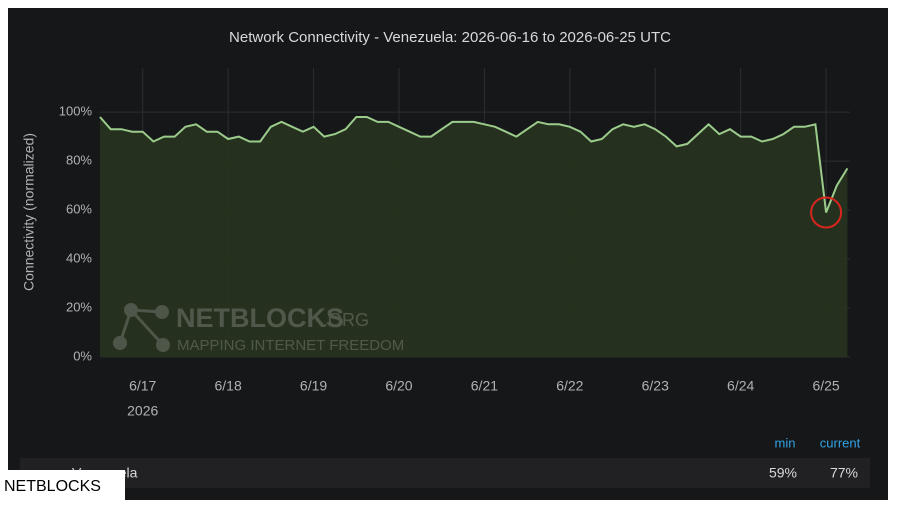  Describe the element at coordinates (655, 386) in the screenshot. I see `x-tick-label: 6/23` at that location.